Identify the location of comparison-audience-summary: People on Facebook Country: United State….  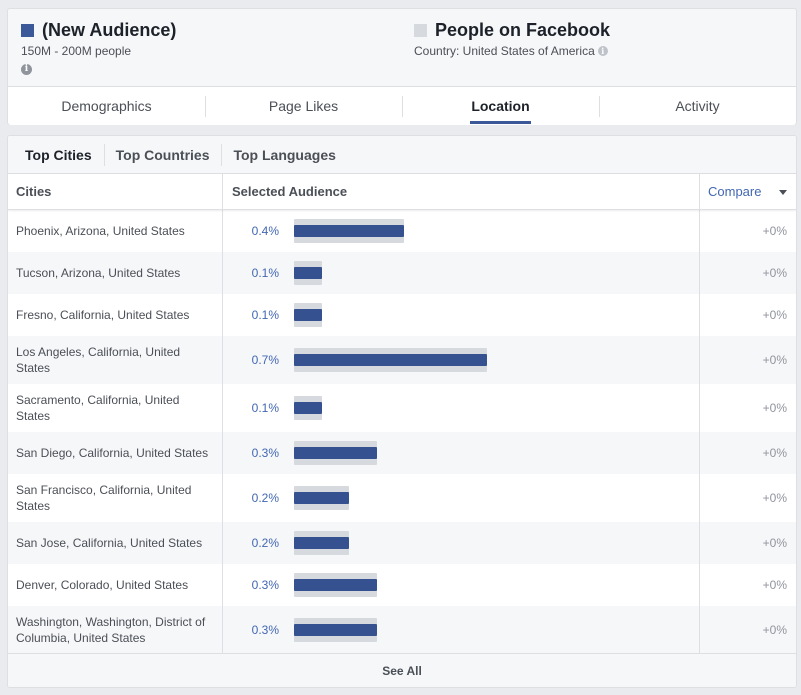
(512, 38).